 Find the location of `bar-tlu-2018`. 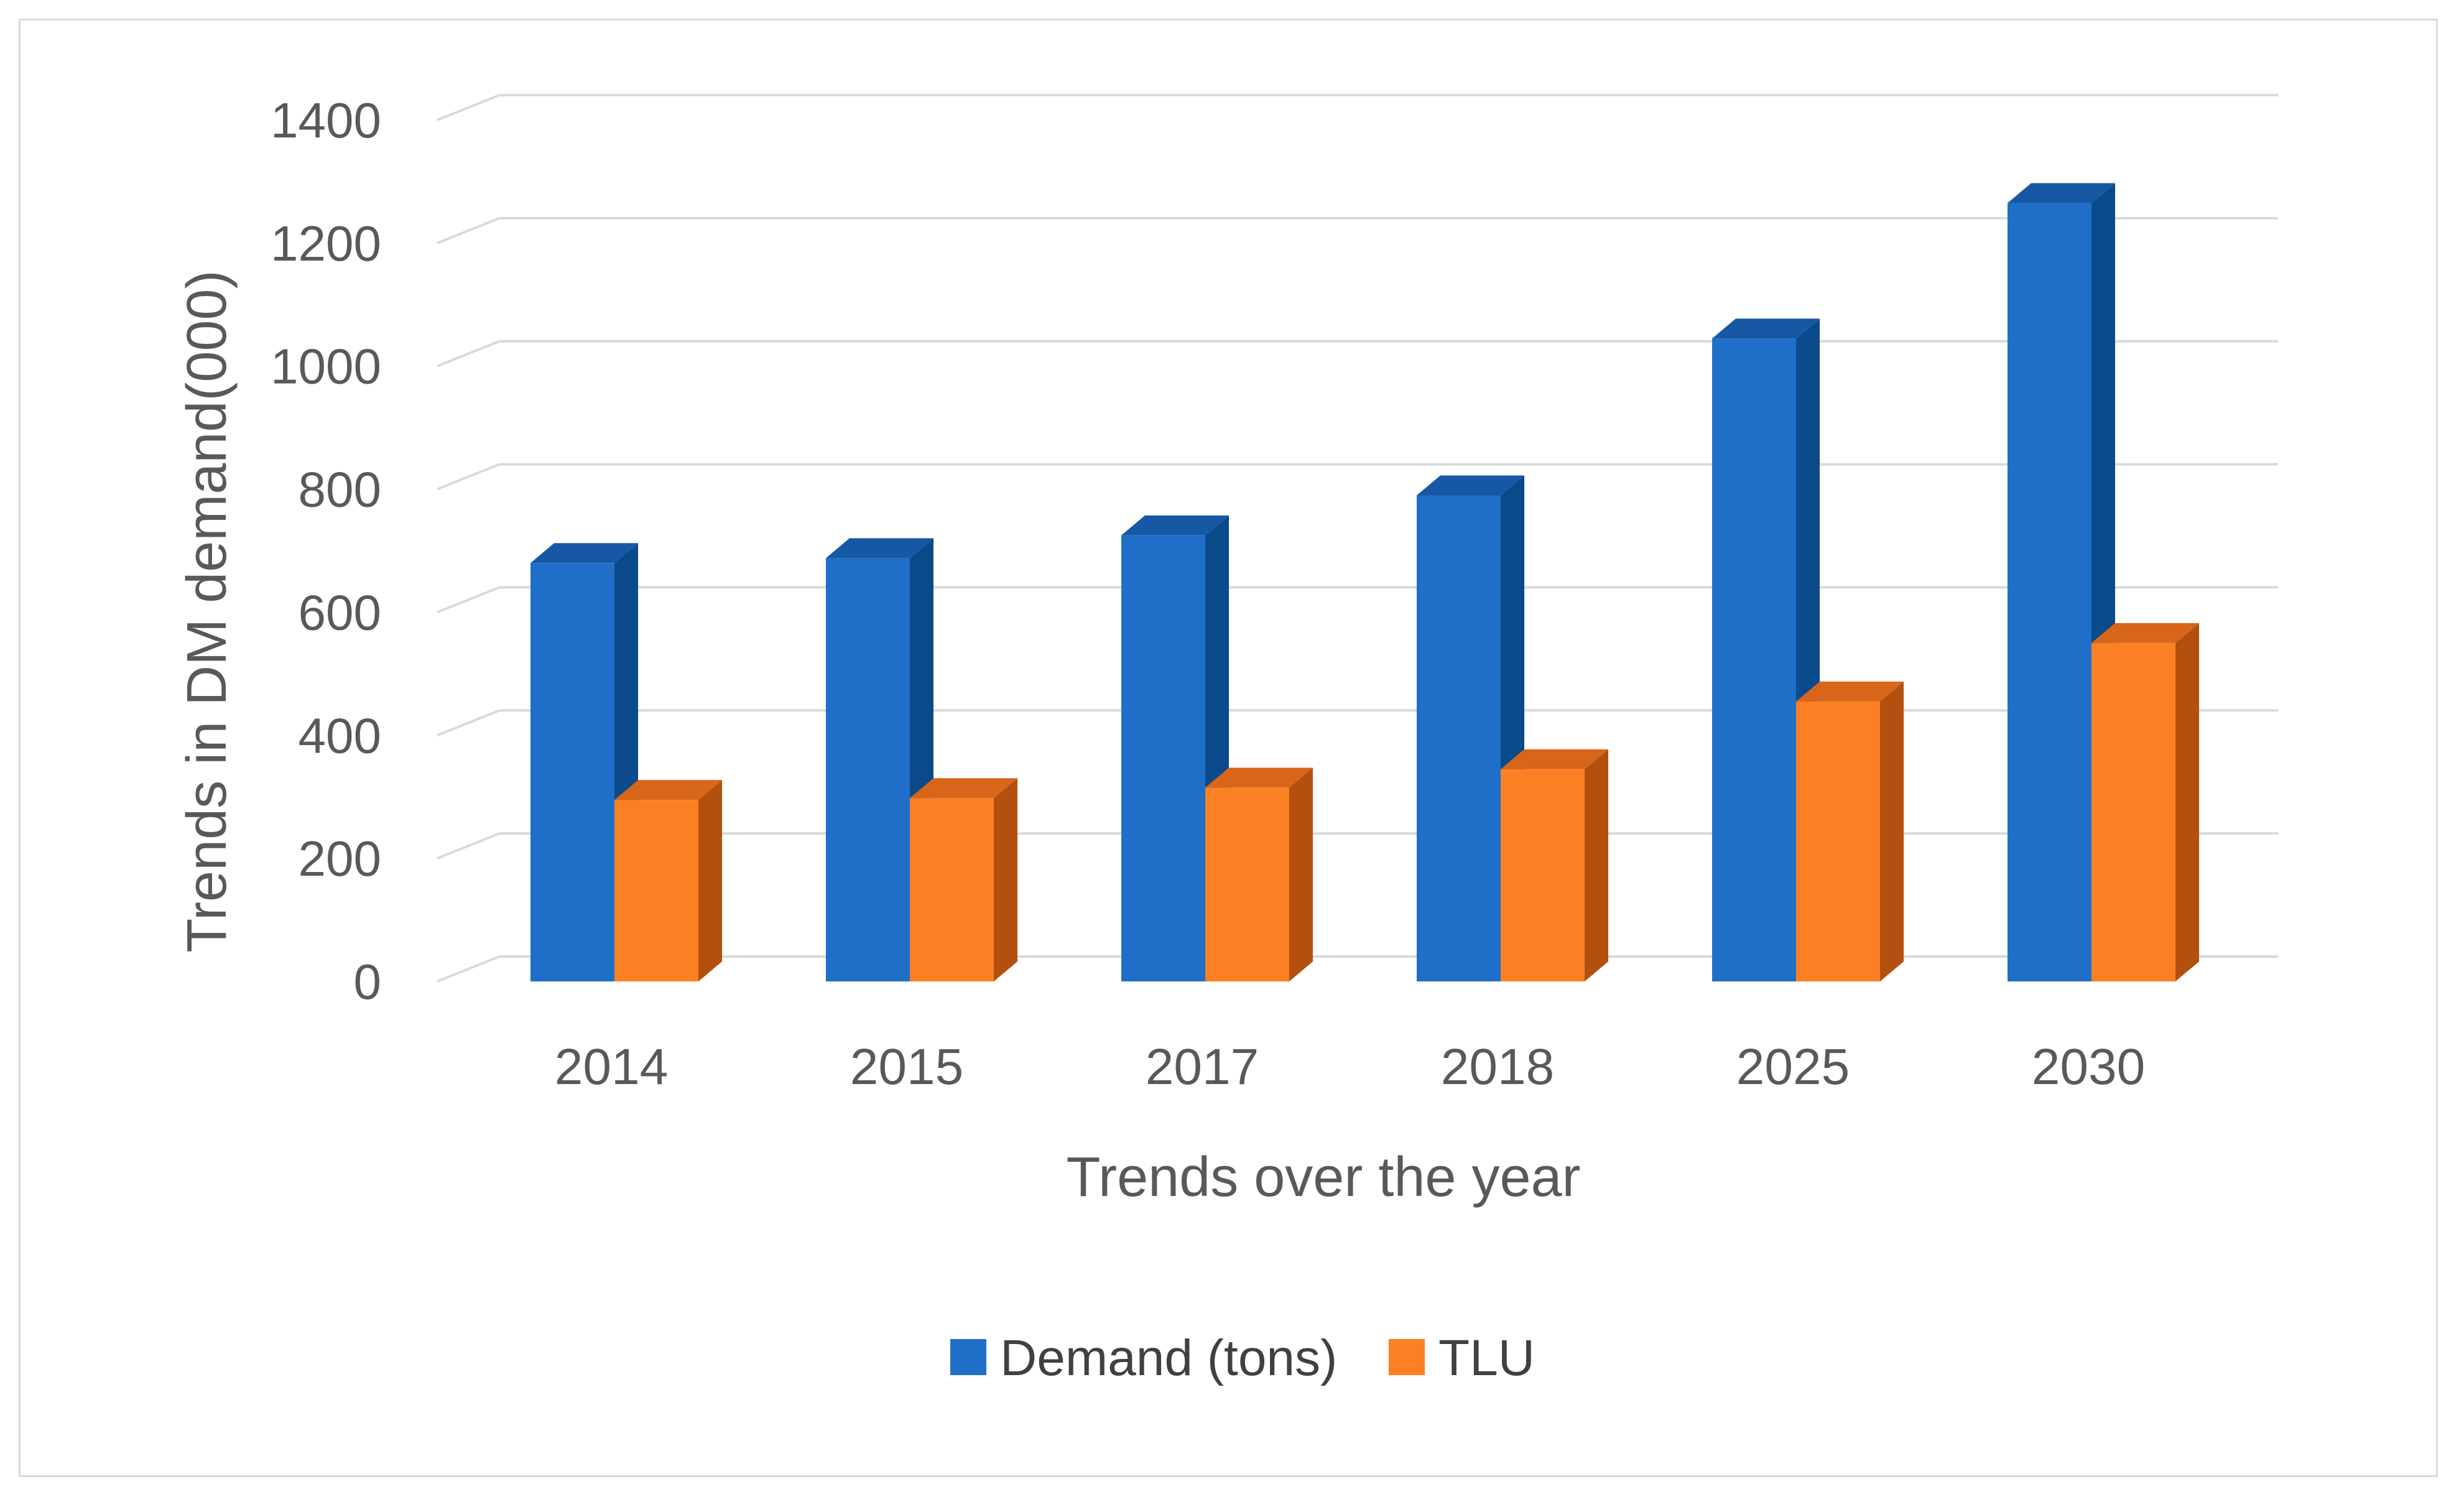

bar-tlu-2018 is located at coordinates (1554, 865).